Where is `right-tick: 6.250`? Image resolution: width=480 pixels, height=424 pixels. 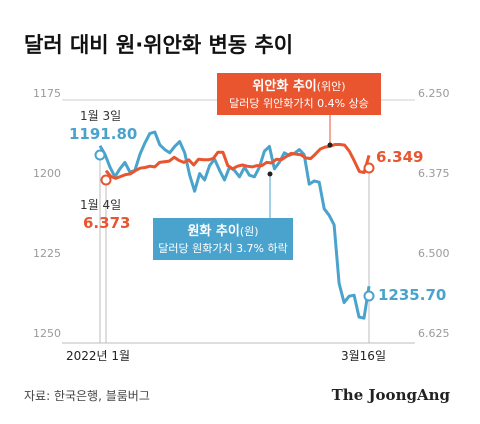 right-tick: 6.250 is located at coordinates (434, 93).